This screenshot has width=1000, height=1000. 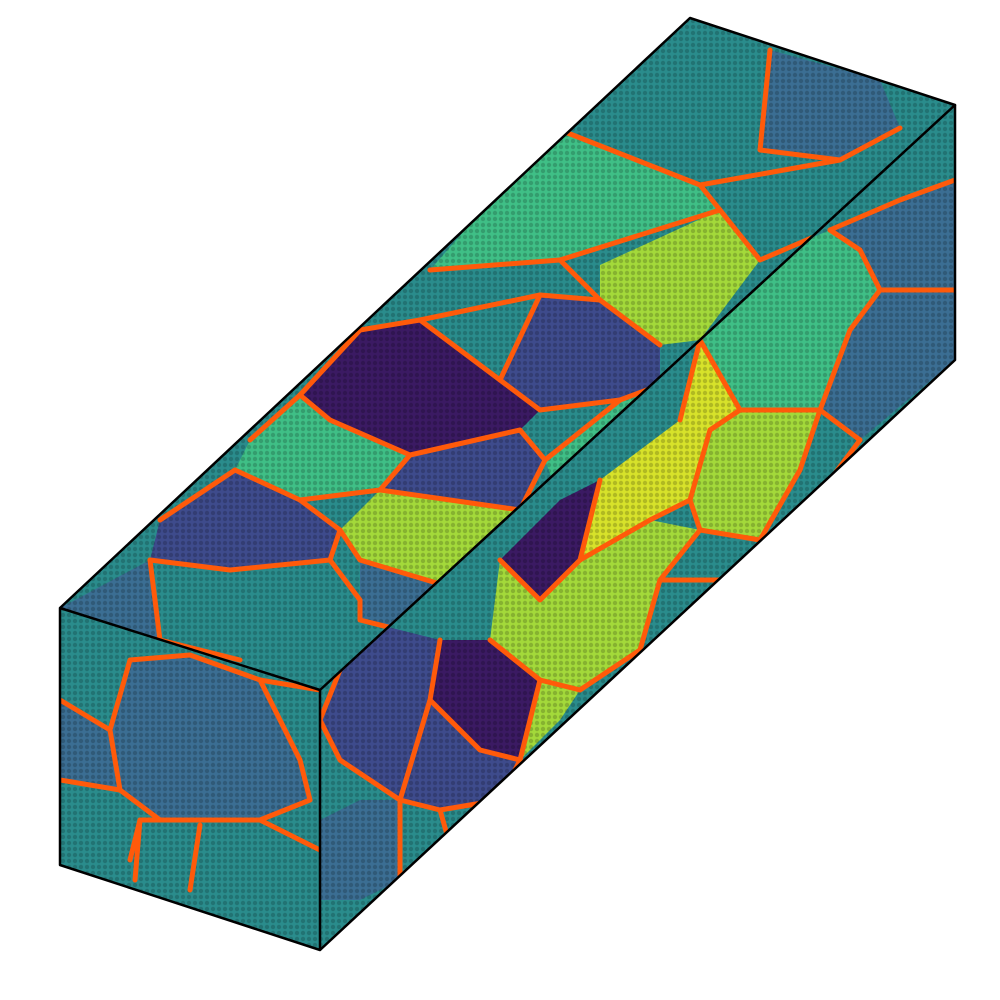 I want to click on grain-boundaries, so click(x=190, y=772).